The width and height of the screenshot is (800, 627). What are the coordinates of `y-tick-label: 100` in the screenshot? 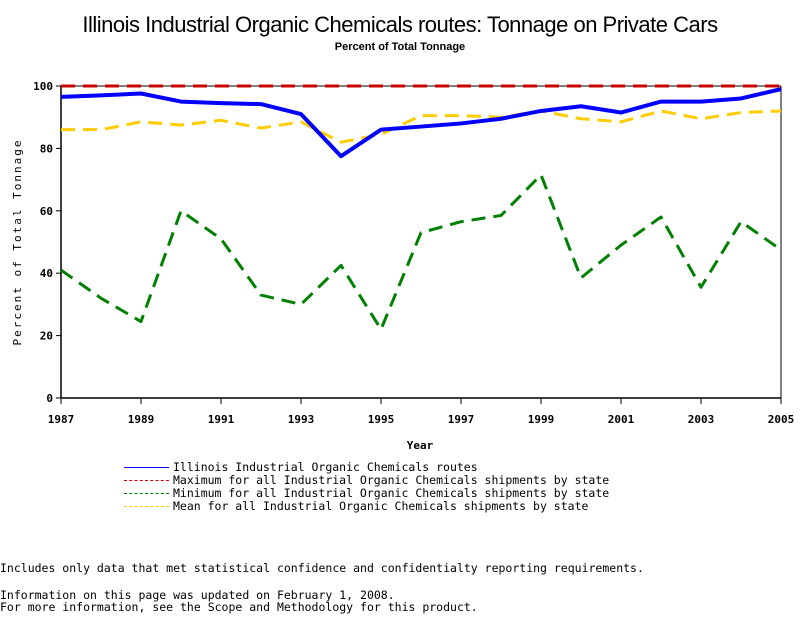 It's located at (43, 86).